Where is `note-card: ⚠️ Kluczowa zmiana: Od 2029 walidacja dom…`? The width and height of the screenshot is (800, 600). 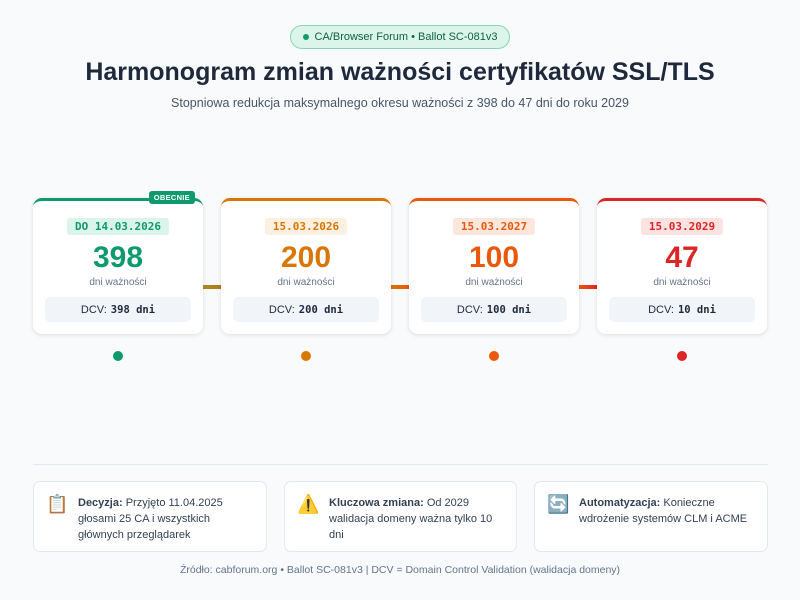 note-card: ⚠️ Kluczowa zmiana: Od 2029 walidacja dom… is located at coordinates (400, 516).